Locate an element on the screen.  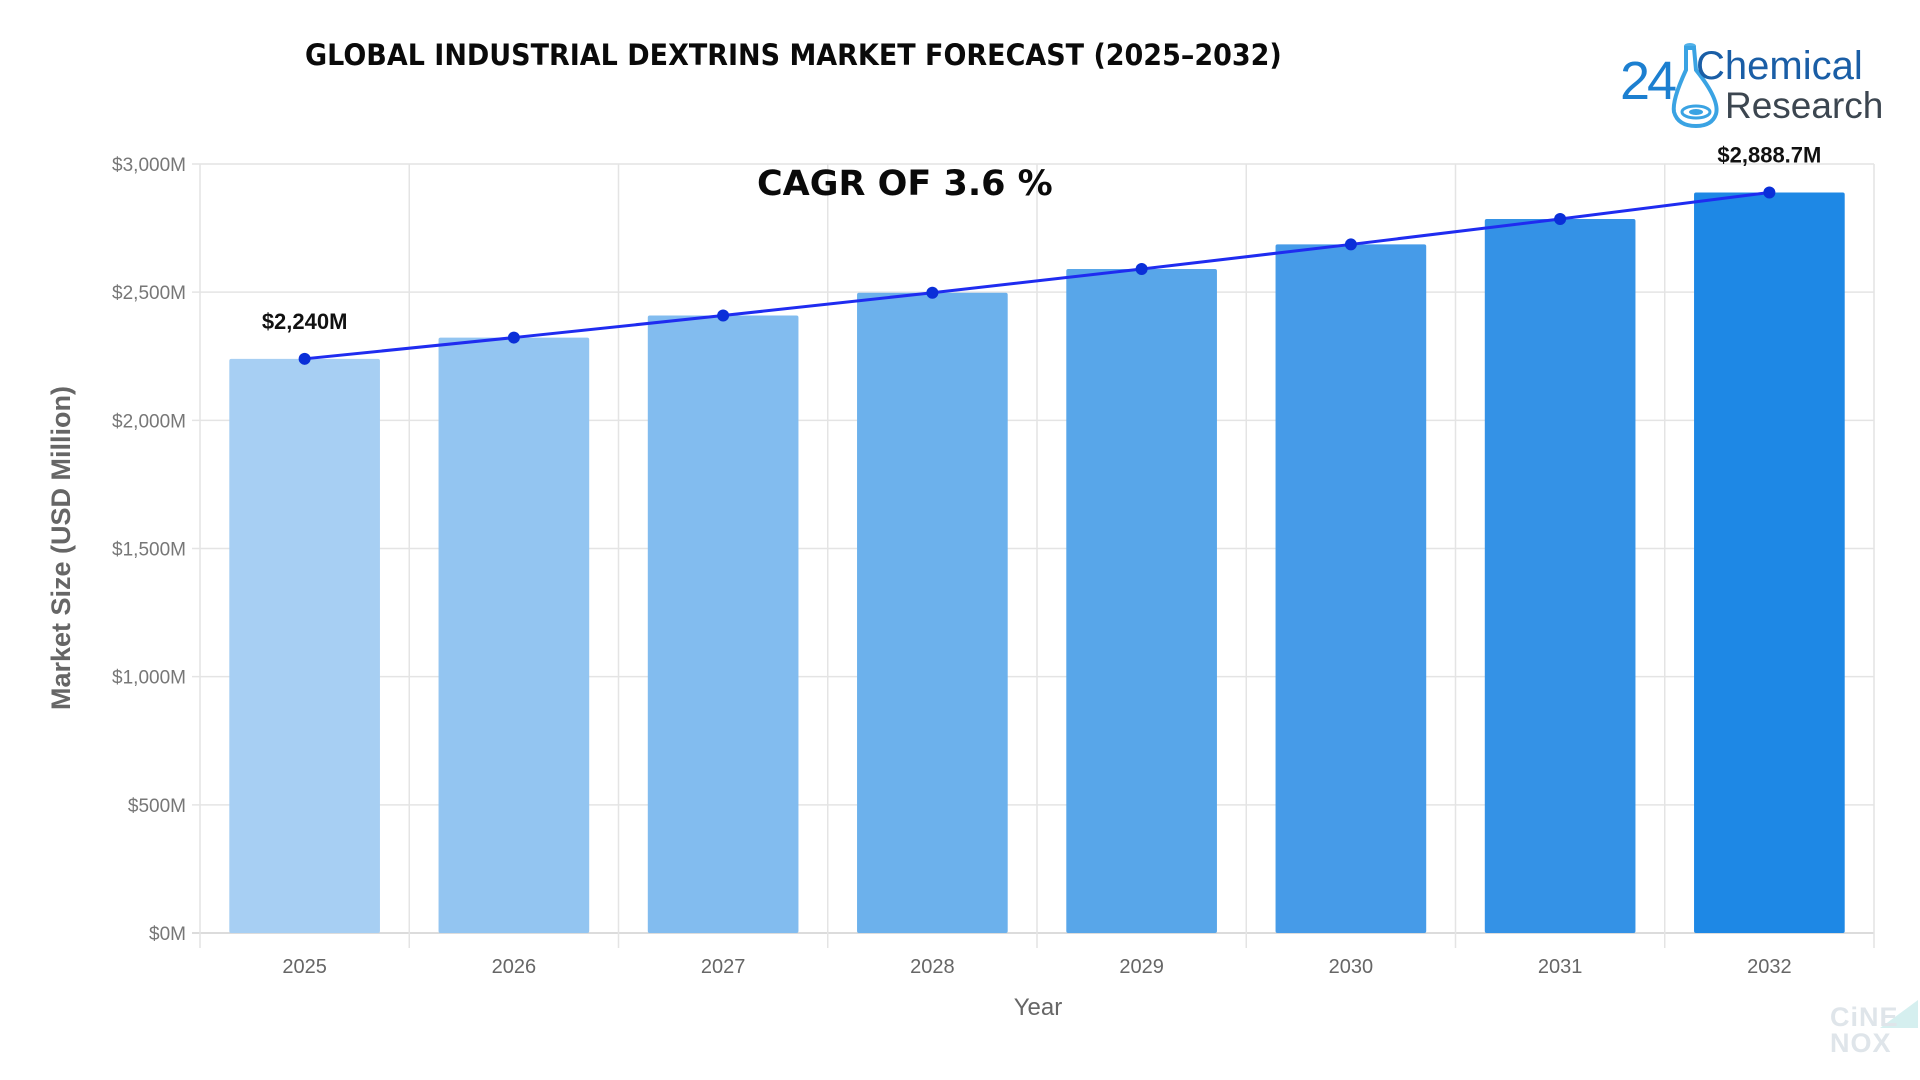
bar-2025 is located at coordinates (304, 645).